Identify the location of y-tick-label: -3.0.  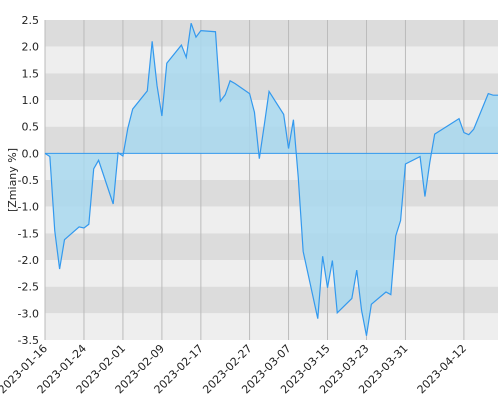
(28, 313).